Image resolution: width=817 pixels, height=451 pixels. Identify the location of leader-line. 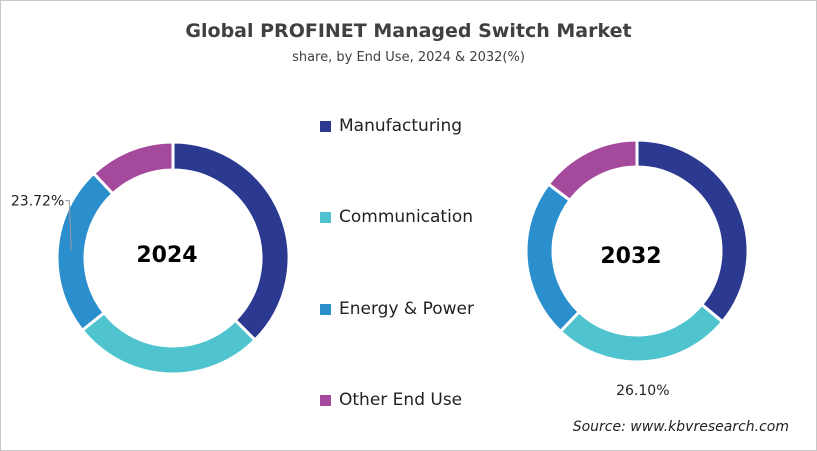
(68, 225).